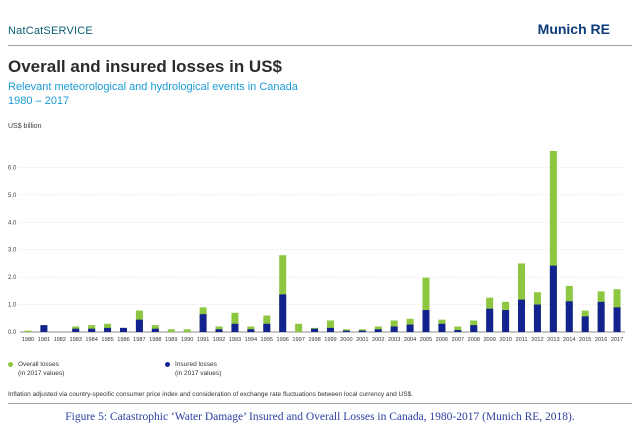 Image resolution: width=640 pixels, height=436 pixels. What do you see at coordinates (155, 340) in the screenshot?
I see `x-tick-label: 1988` at bounding box center [155, 340].